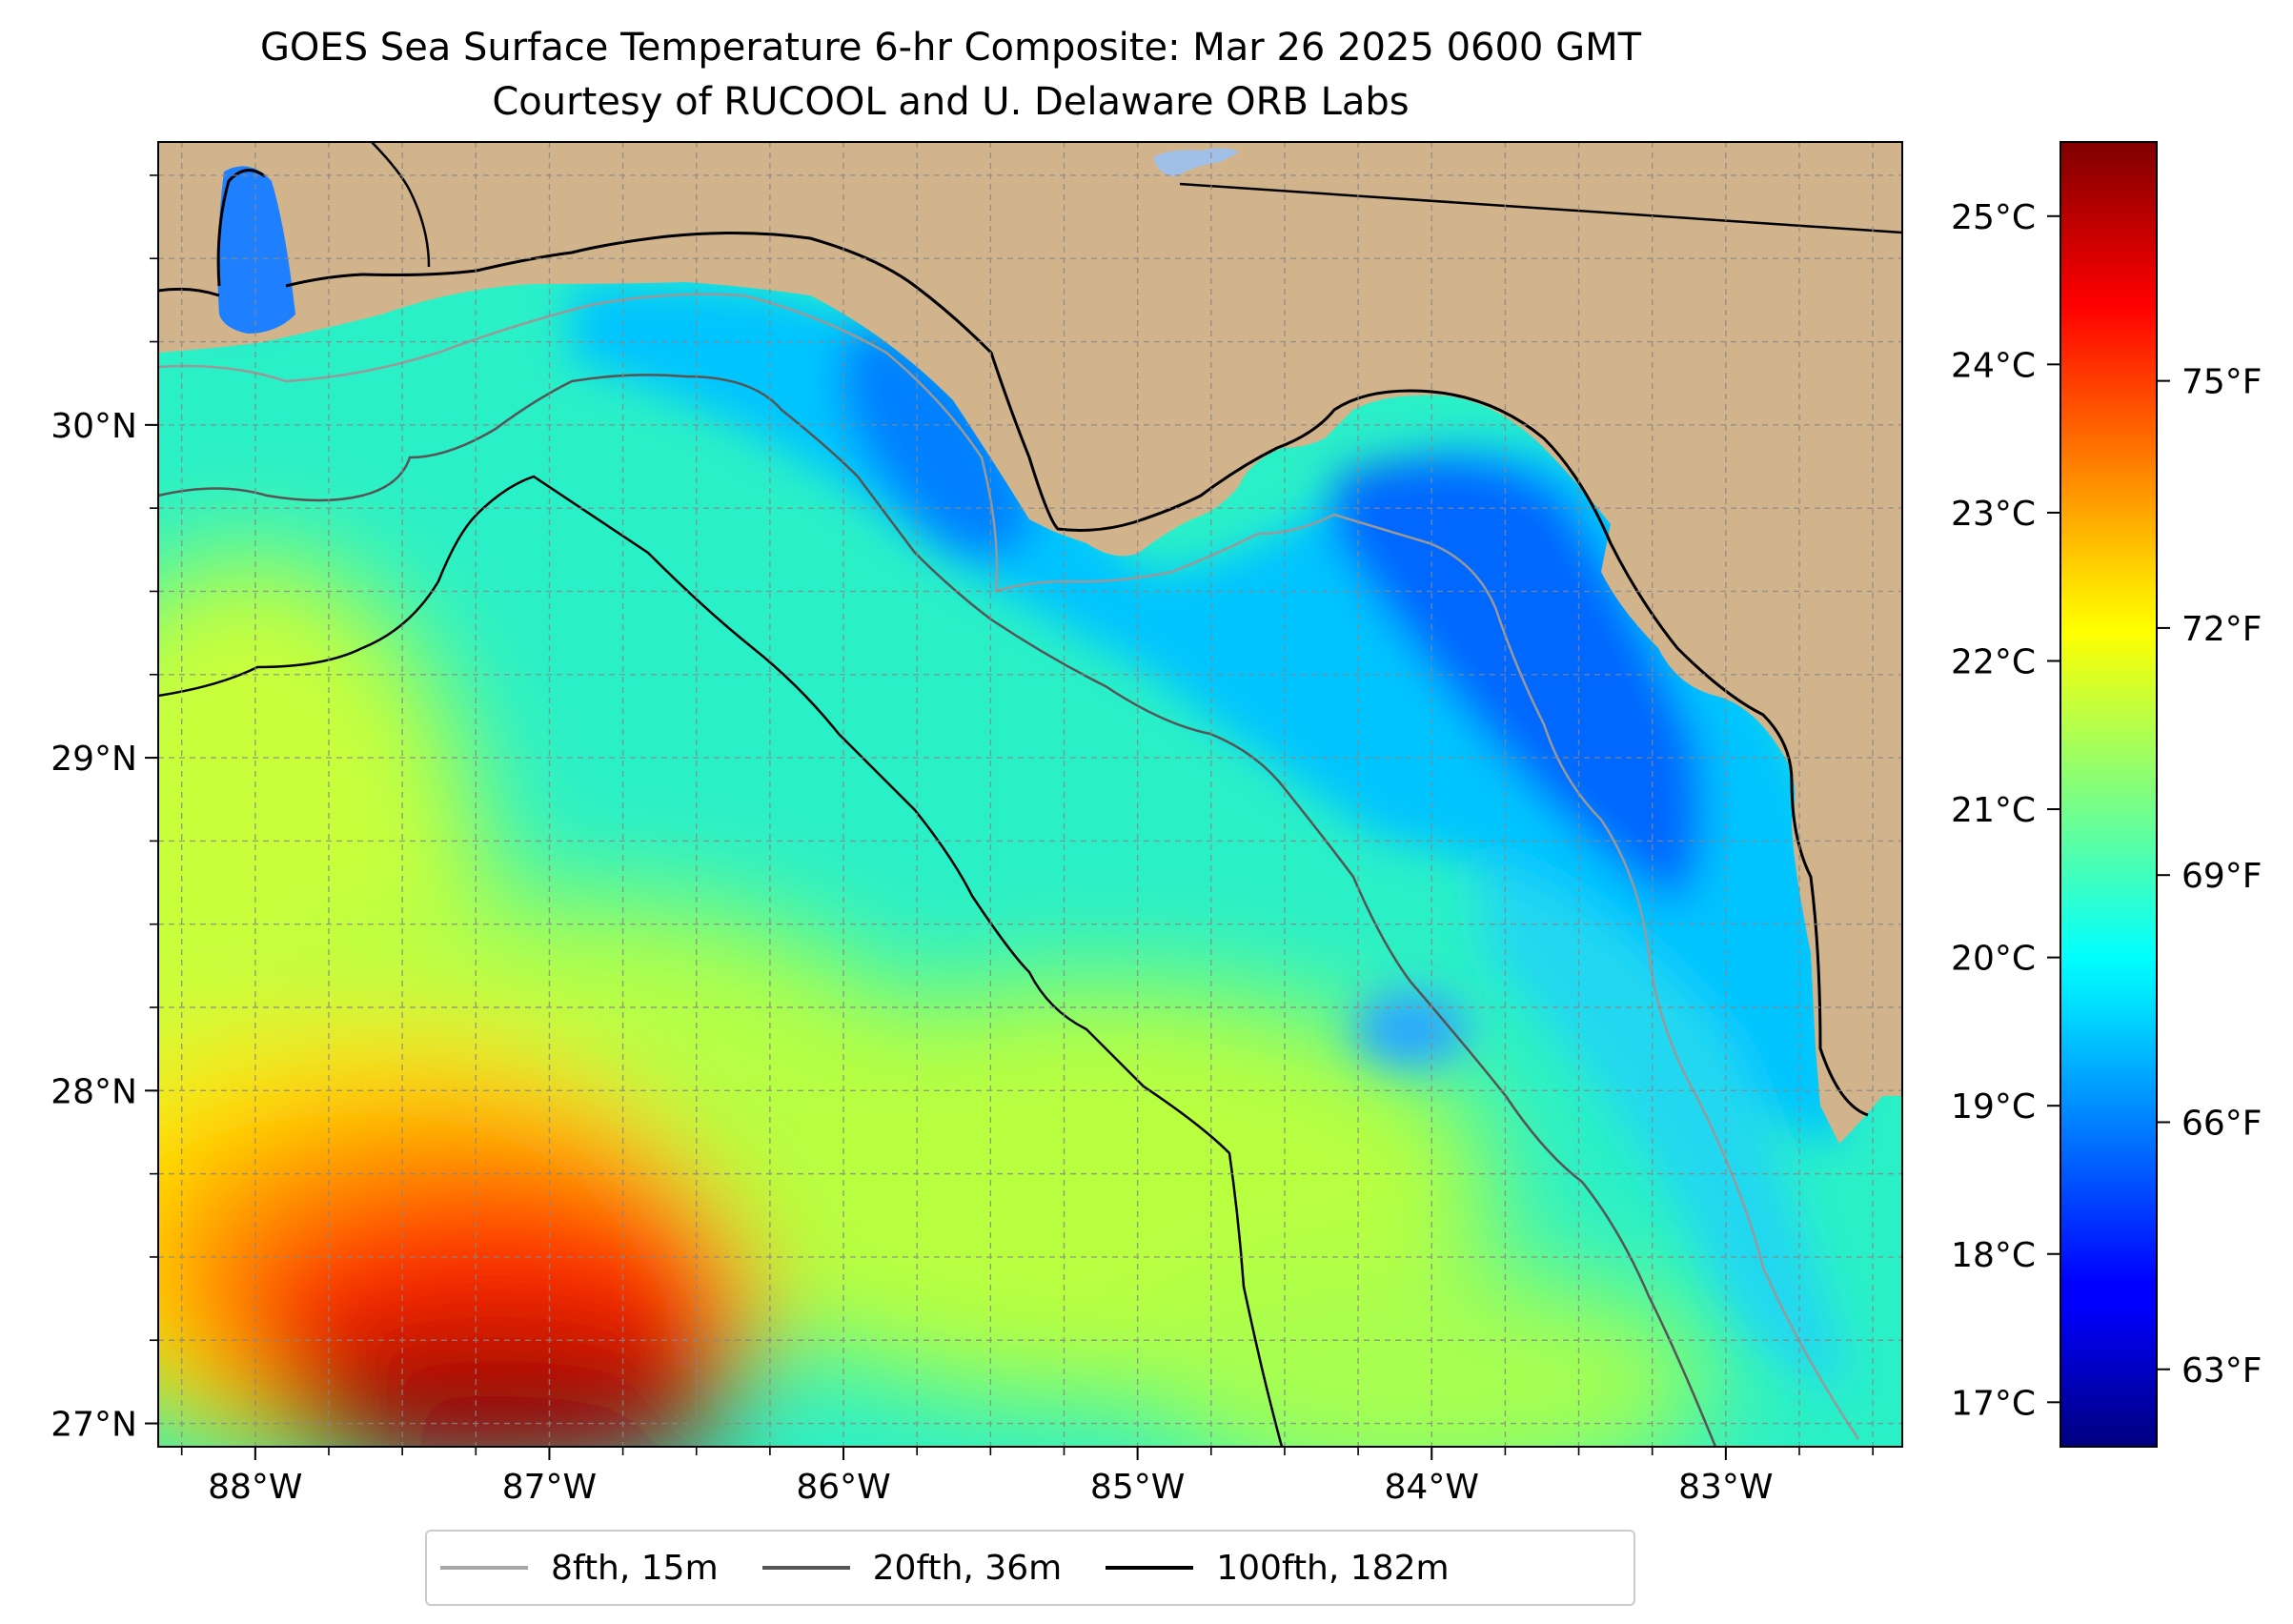  I want to click on lon-tick-label: 85°W, so click(1137, 1487).